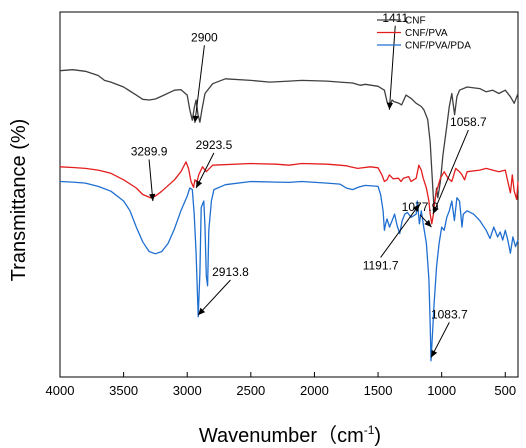  I want to click on annotation-label: 1411, so click(395, 18).